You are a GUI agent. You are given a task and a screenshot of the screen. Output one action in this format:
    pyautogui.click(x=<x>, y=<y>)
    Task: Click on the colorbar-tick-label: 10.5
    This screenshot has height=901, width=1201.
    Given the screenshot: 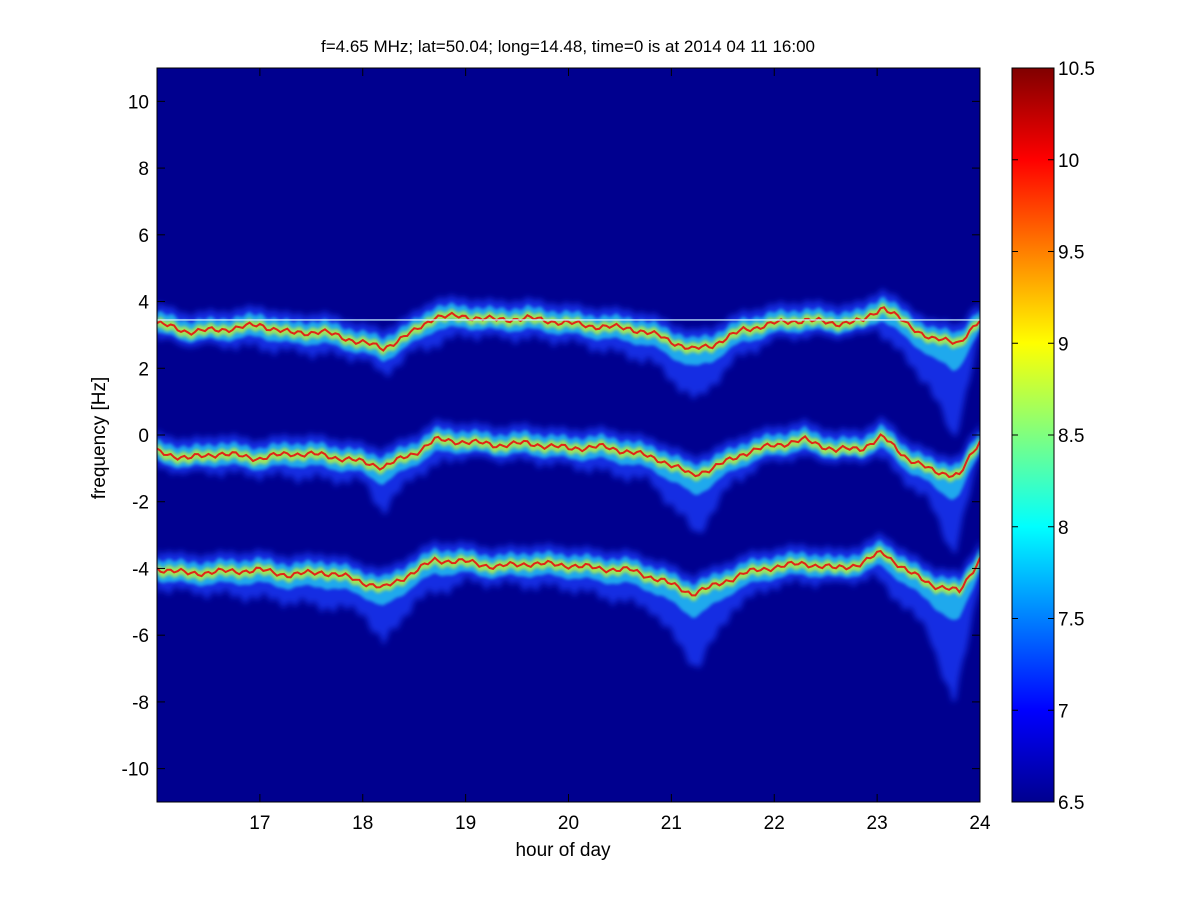 What is the action you would take?
    pyautogui.click(x=1076, y=69)
    